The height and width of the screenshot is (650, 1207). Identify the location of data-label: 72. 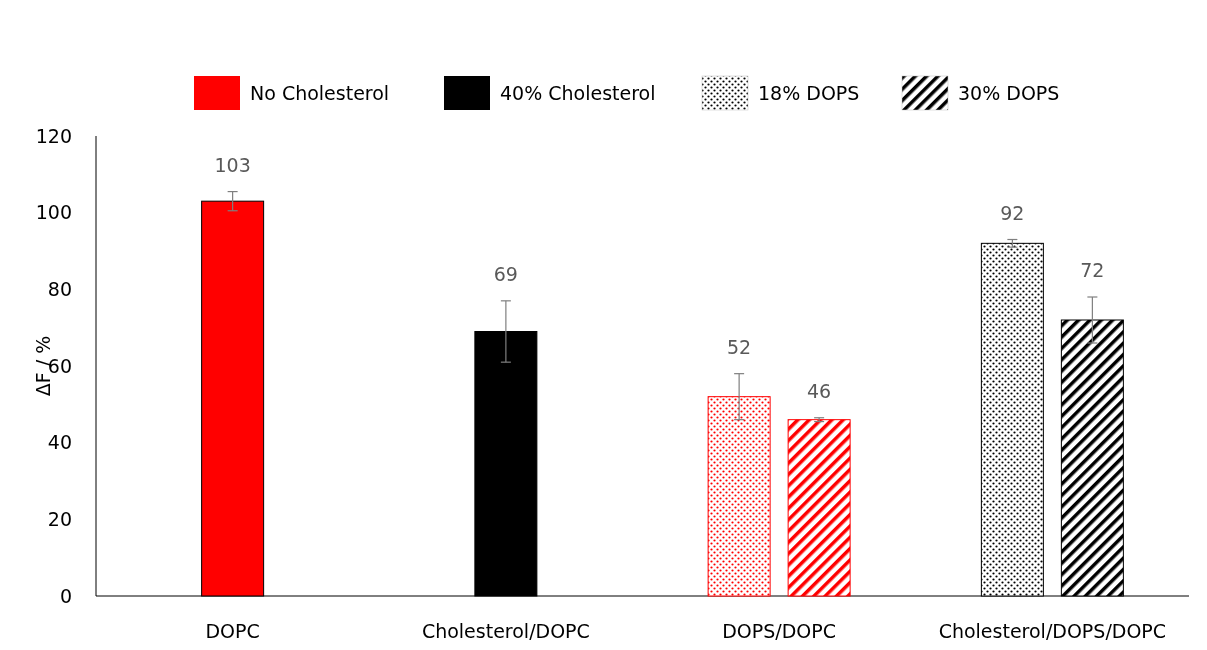
(1092, 270).